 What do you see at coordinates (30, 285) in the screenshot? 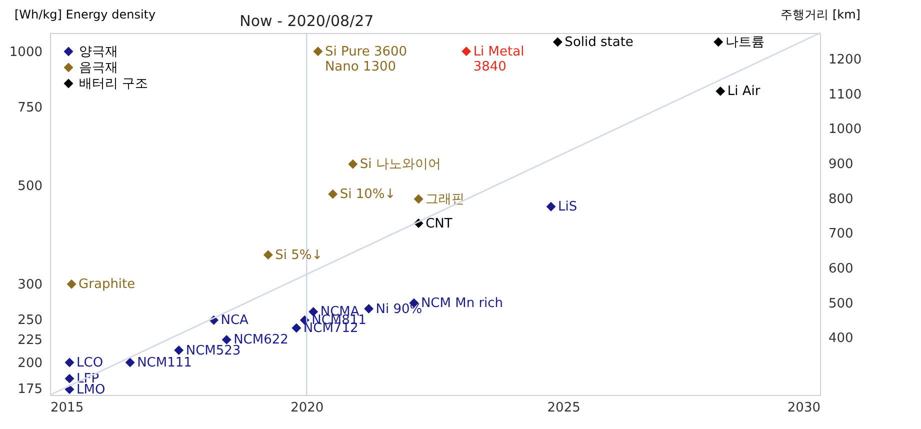
I see `y-tick-label: 300` at bounding box center [30, 285].